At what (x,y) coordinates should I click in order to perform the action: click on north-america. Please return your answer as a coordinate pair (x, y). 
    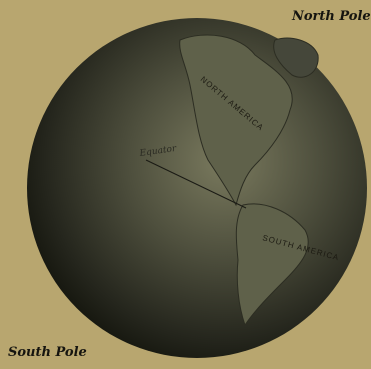
    Looking at the image, I should click on (236, 120).